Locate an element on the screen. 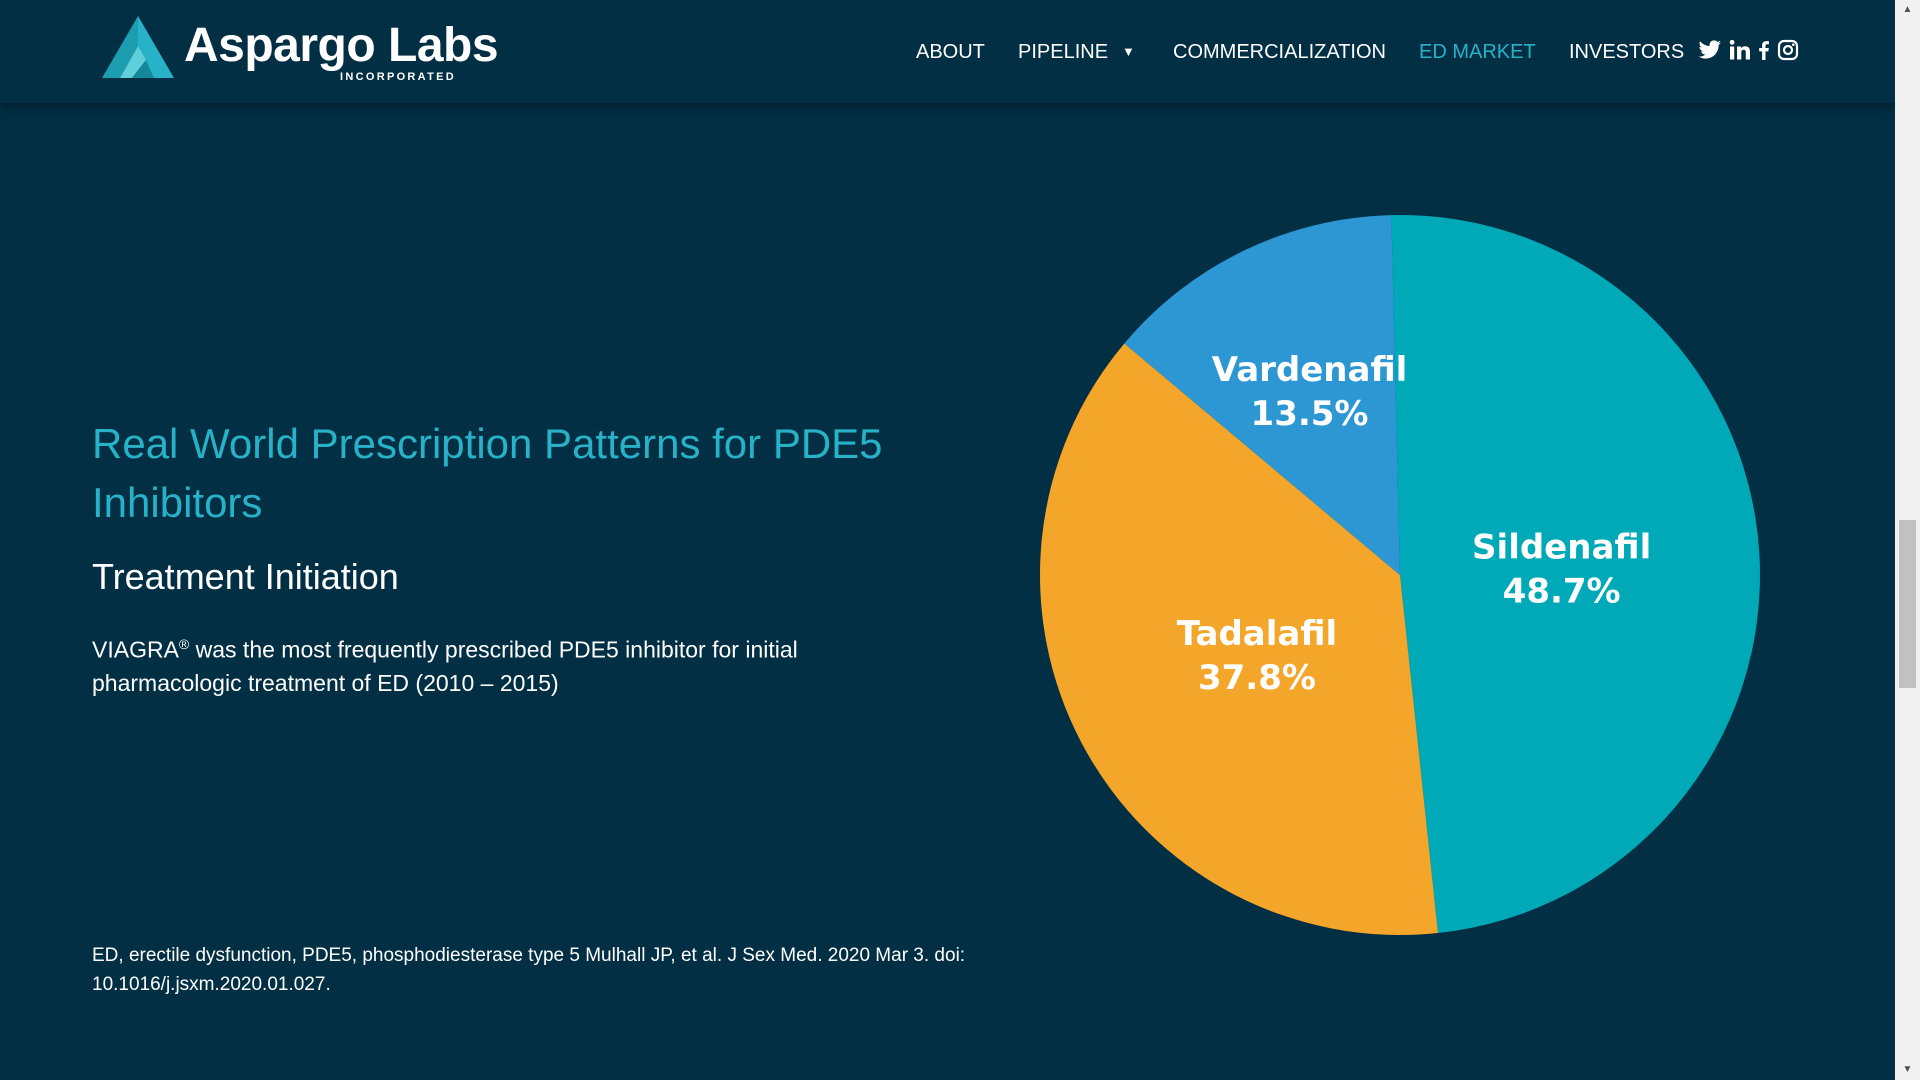 This screenshot has height=1080, width=1920. pie-label-tadalafil: Tadalafil is located at coordinates (1257, 634).